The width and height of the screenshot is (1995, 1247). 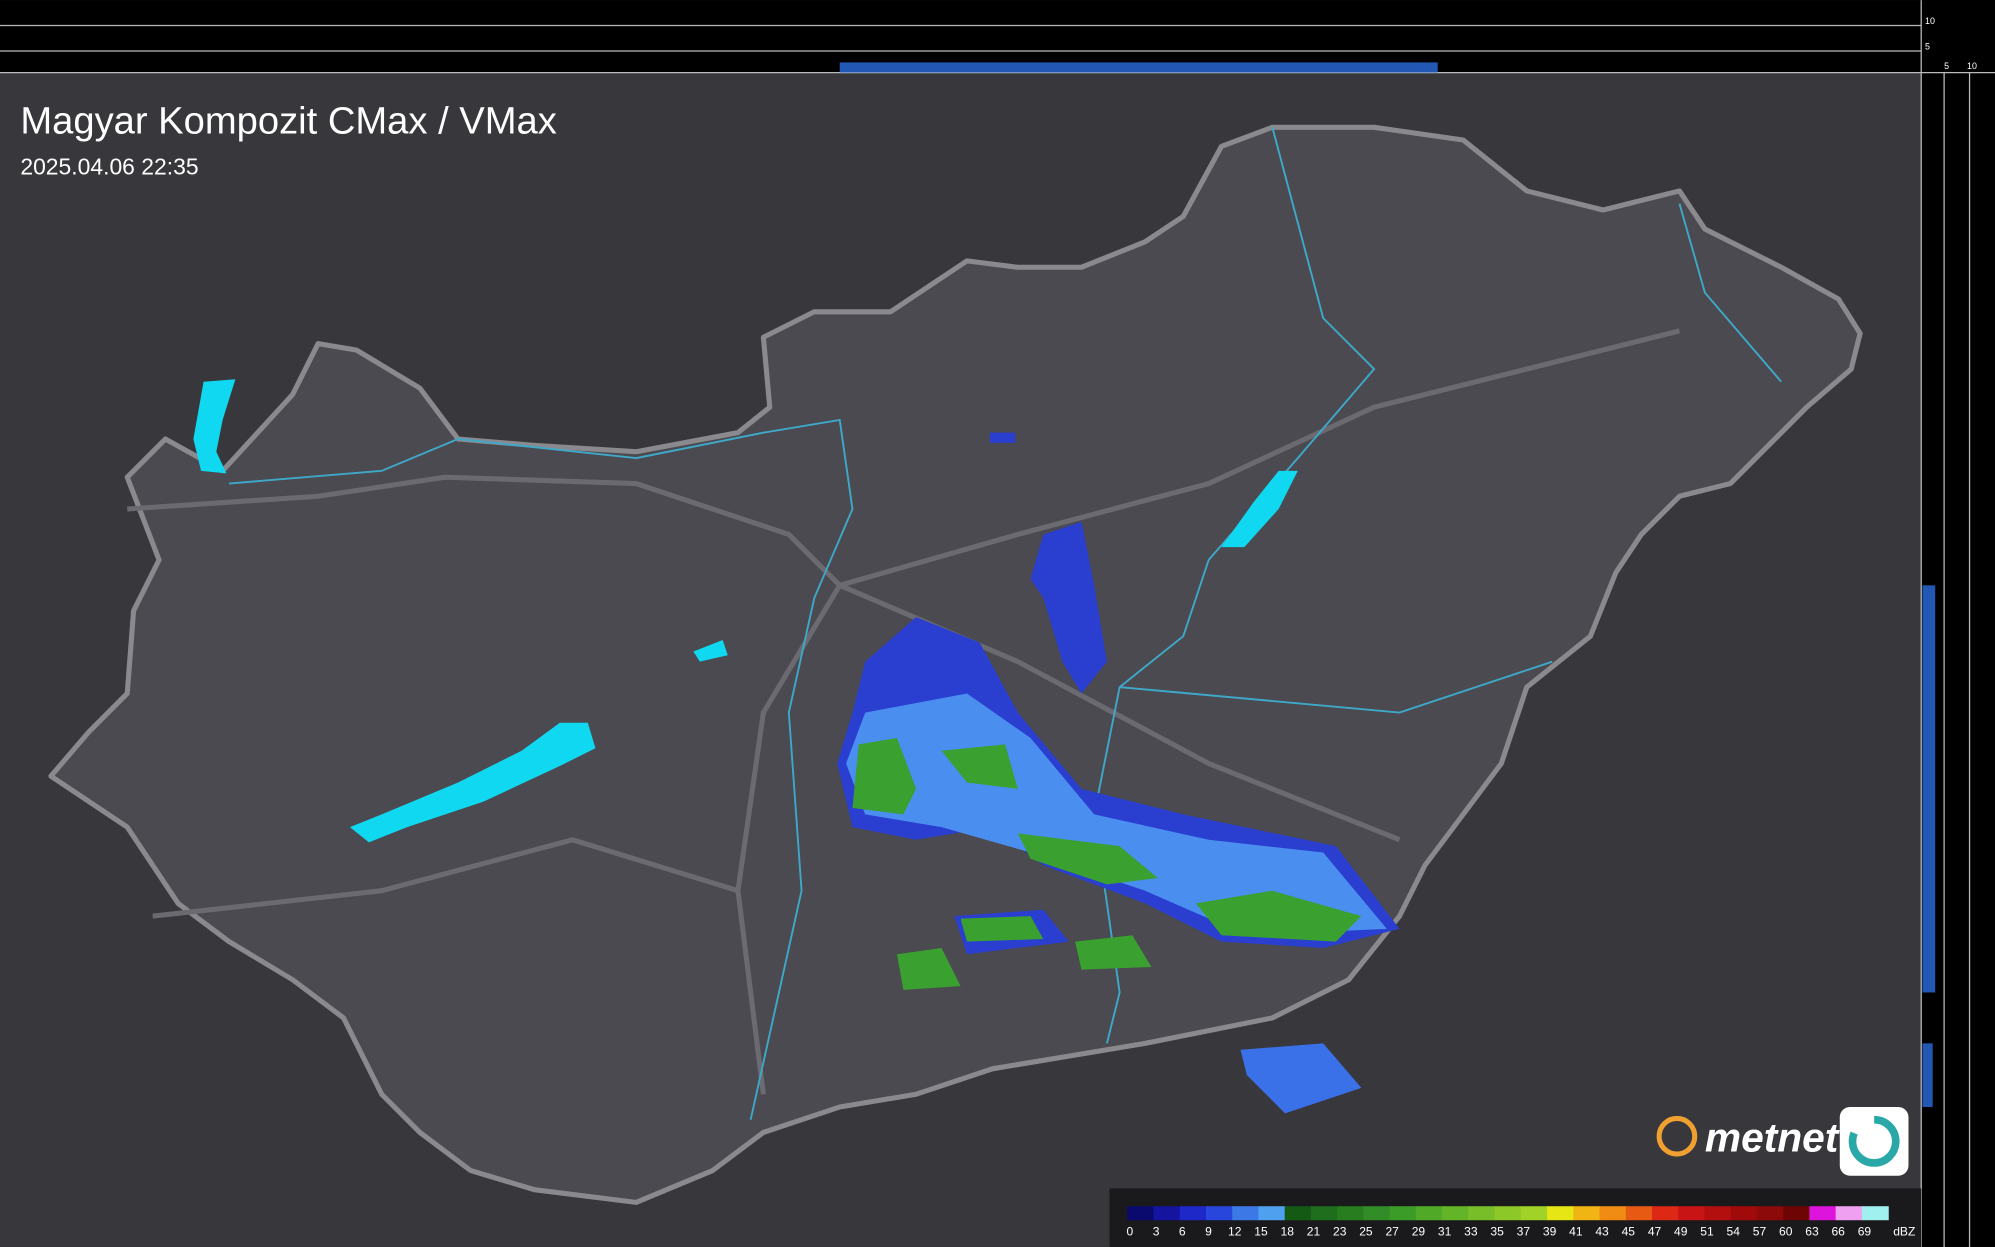 What do you see at coordinates (1681, 1231) in the screenshot?
I see `legend-tick-label: 49` at bounding box center [1681, 1231].